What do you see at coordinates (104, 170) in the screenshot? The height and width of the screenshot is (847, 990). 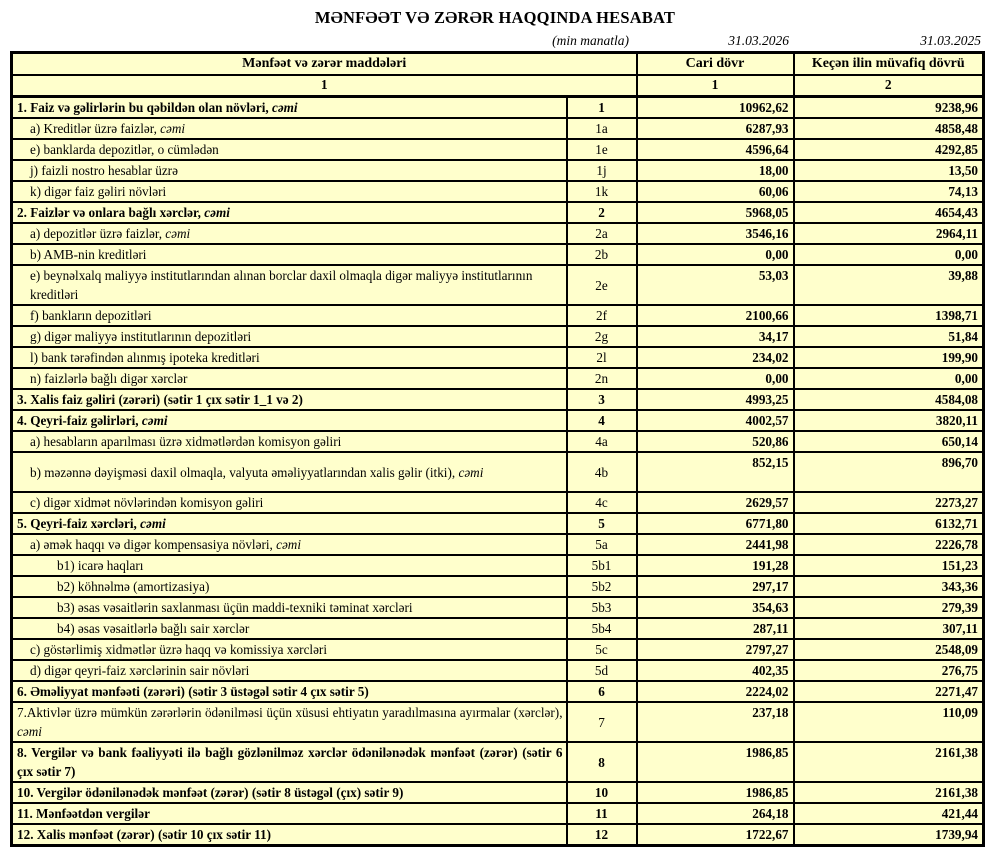 I see `row-label-text: j) faizli nostro hesablar üzrə` at bounding box center [104, 170].